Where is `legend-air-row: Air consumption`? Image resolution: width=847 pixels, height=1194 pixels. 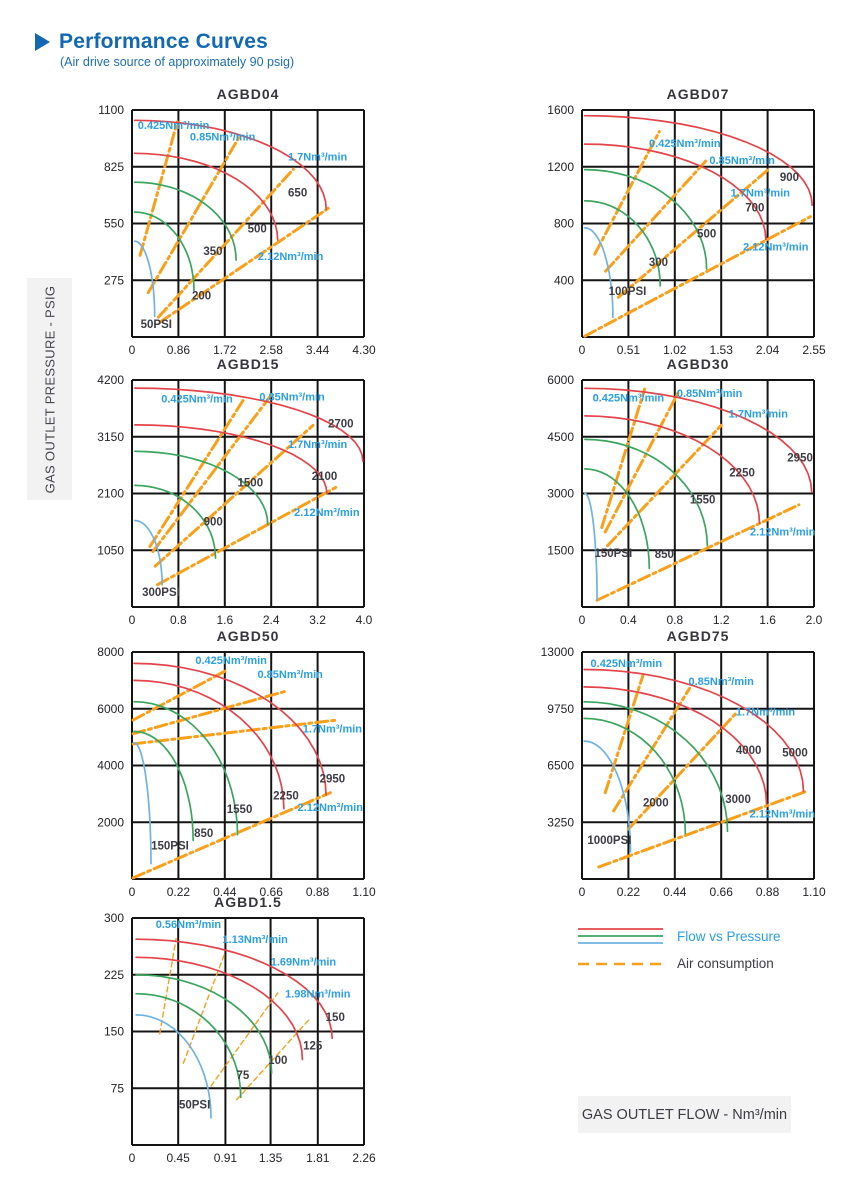 legend-air-row: Air consumption is located at coordinates (679, 963).